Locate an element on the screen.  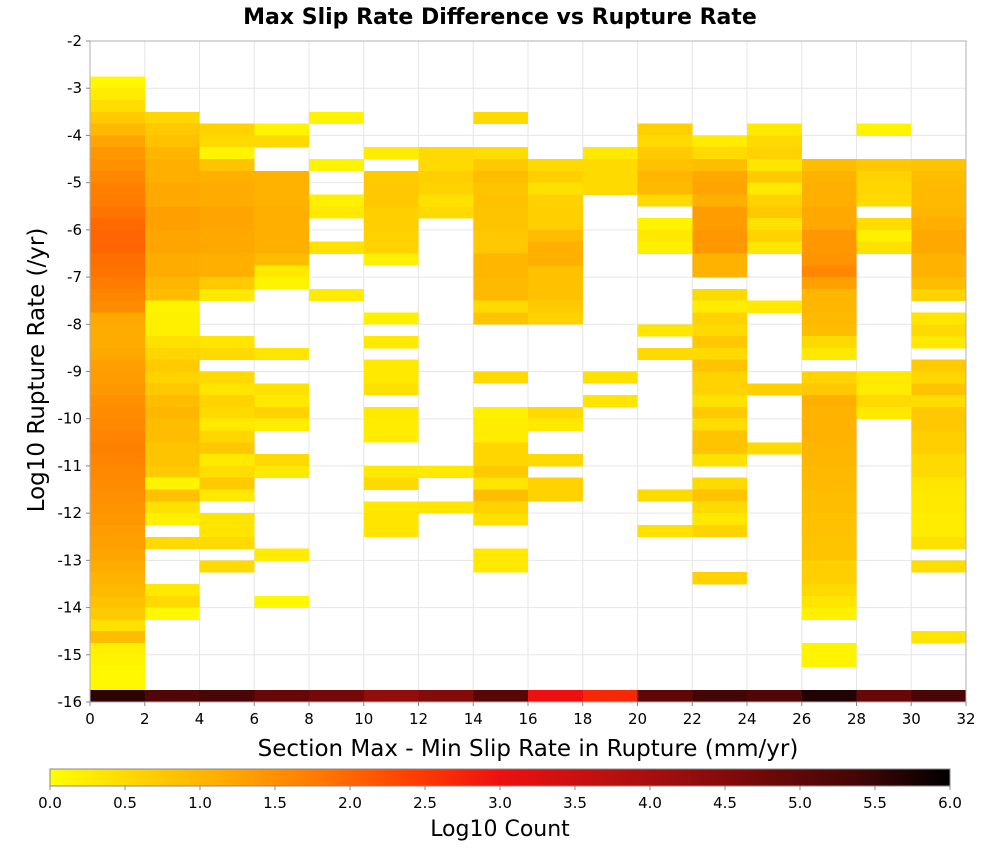
y-tick-label: -15 is located at coordinates (70, 655).